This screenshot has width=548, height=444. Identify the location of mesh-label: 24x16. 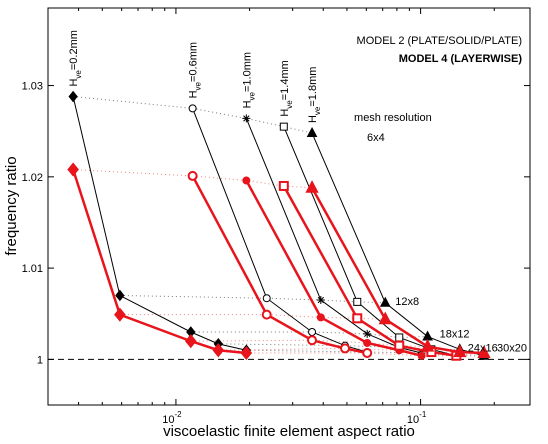
(483, 348).